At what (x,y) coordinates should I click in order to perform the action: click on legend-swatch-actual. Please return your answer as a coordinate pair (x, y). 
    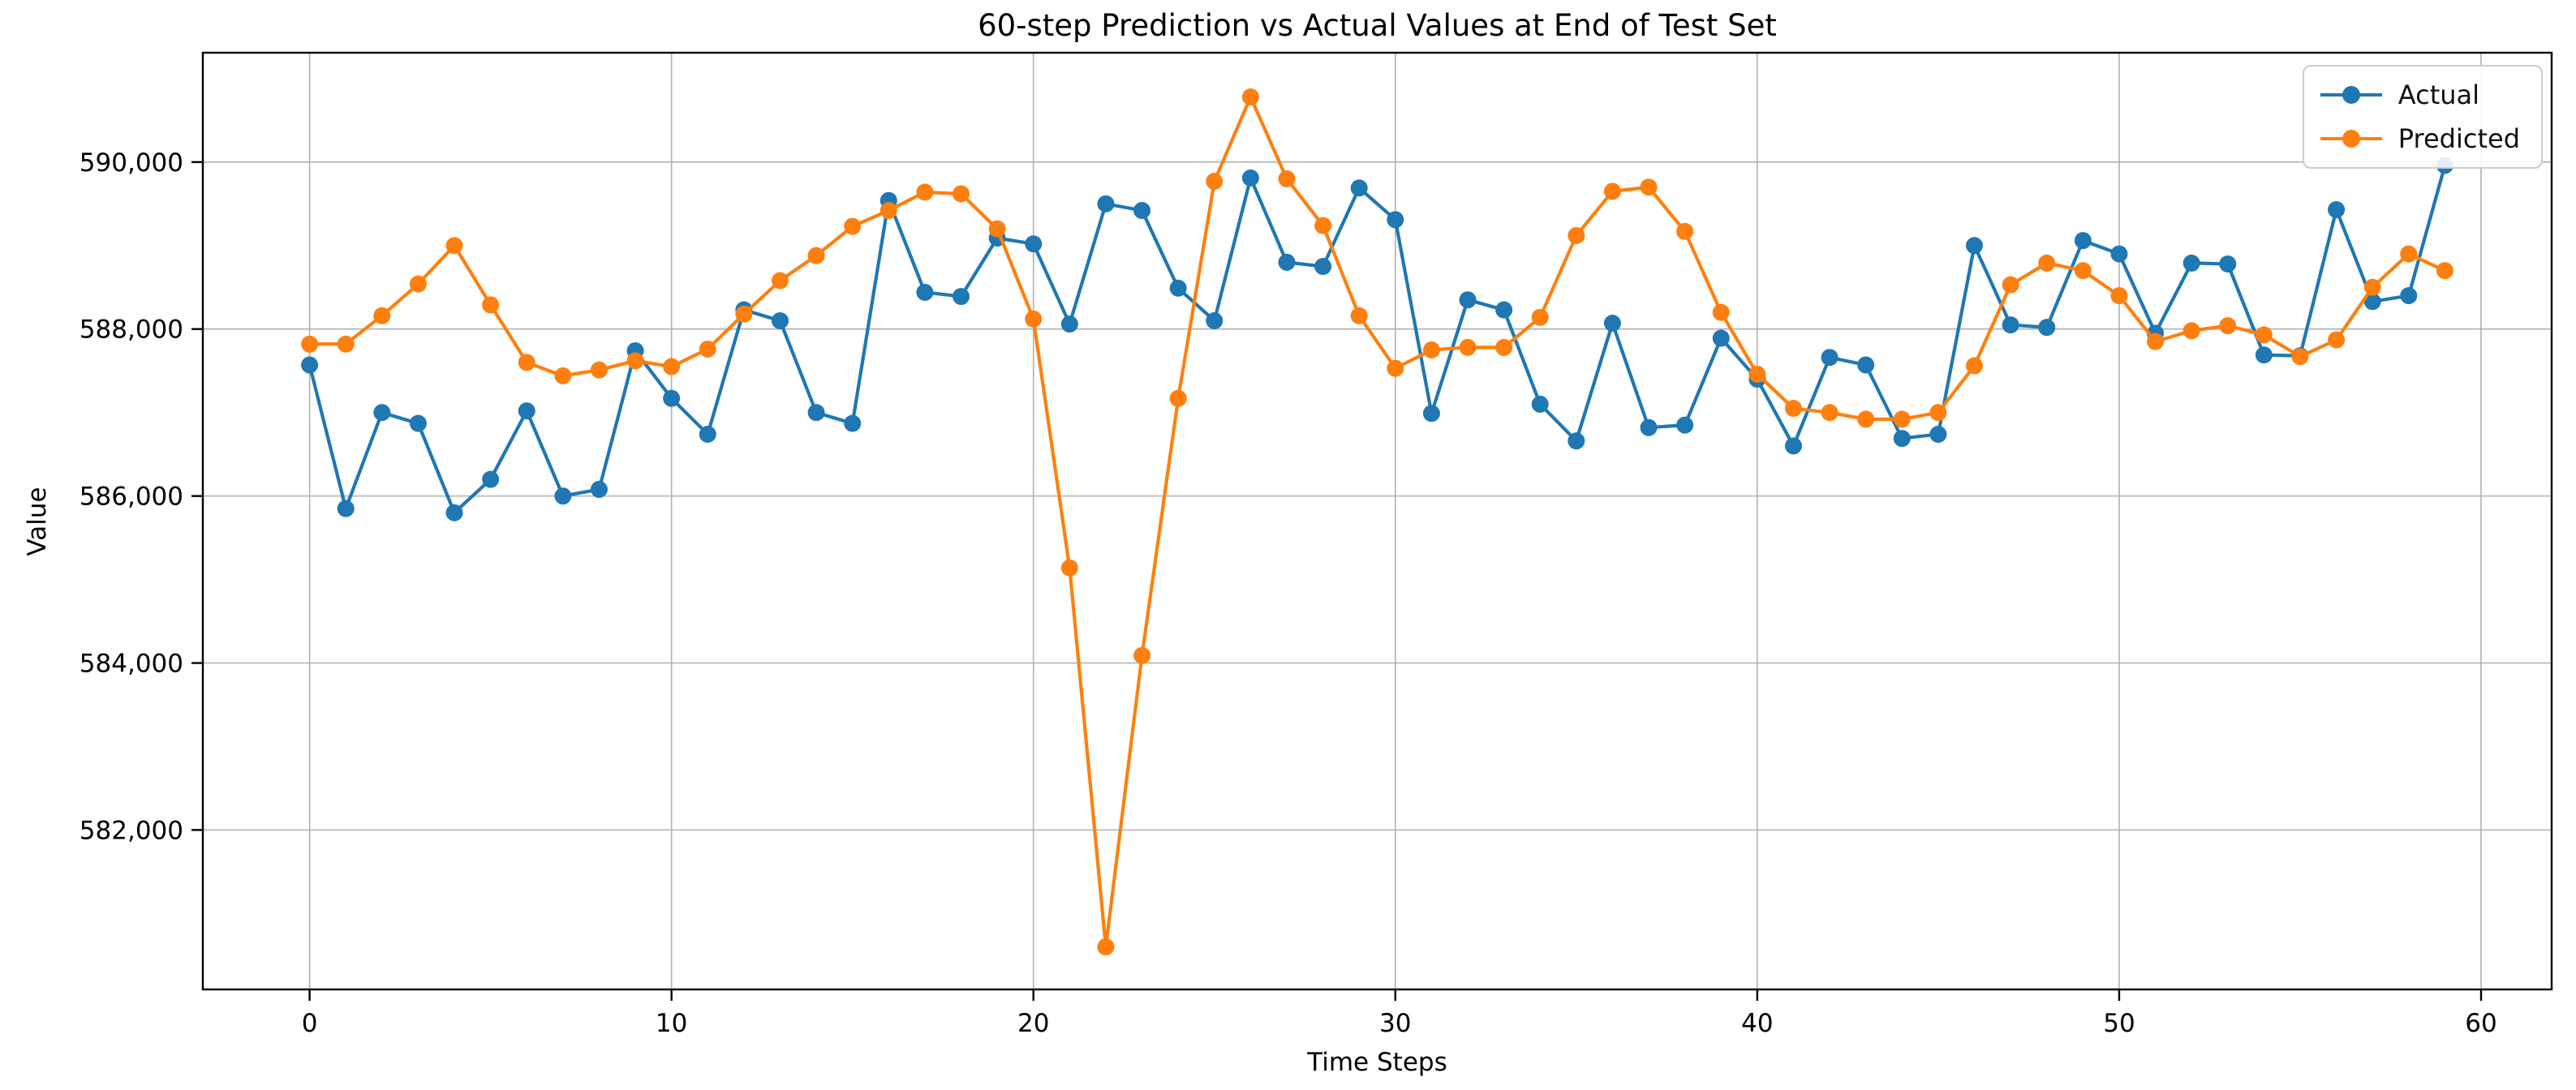
    Looking at the image, I should click on (2351, 95).